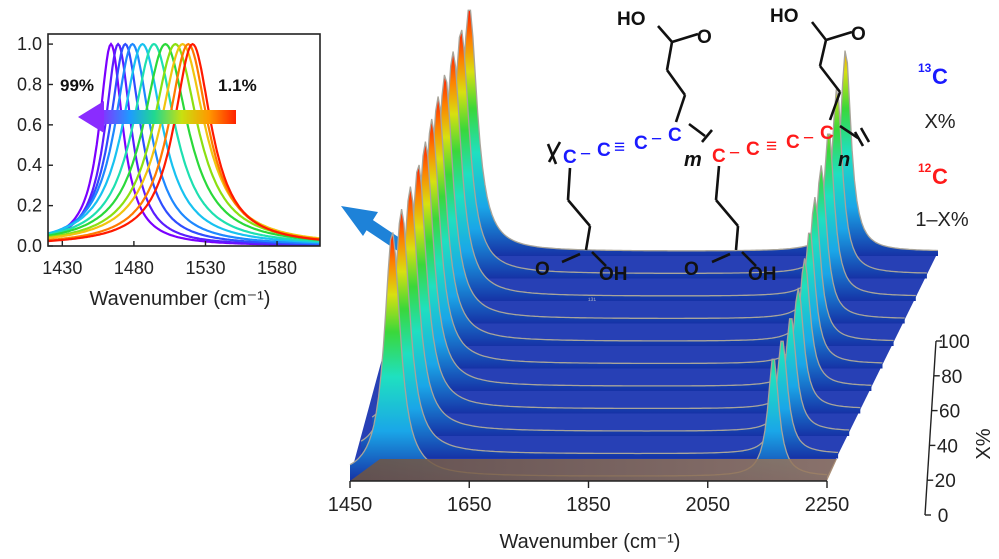  I want to click on shift-arrow, so click(157, 117).